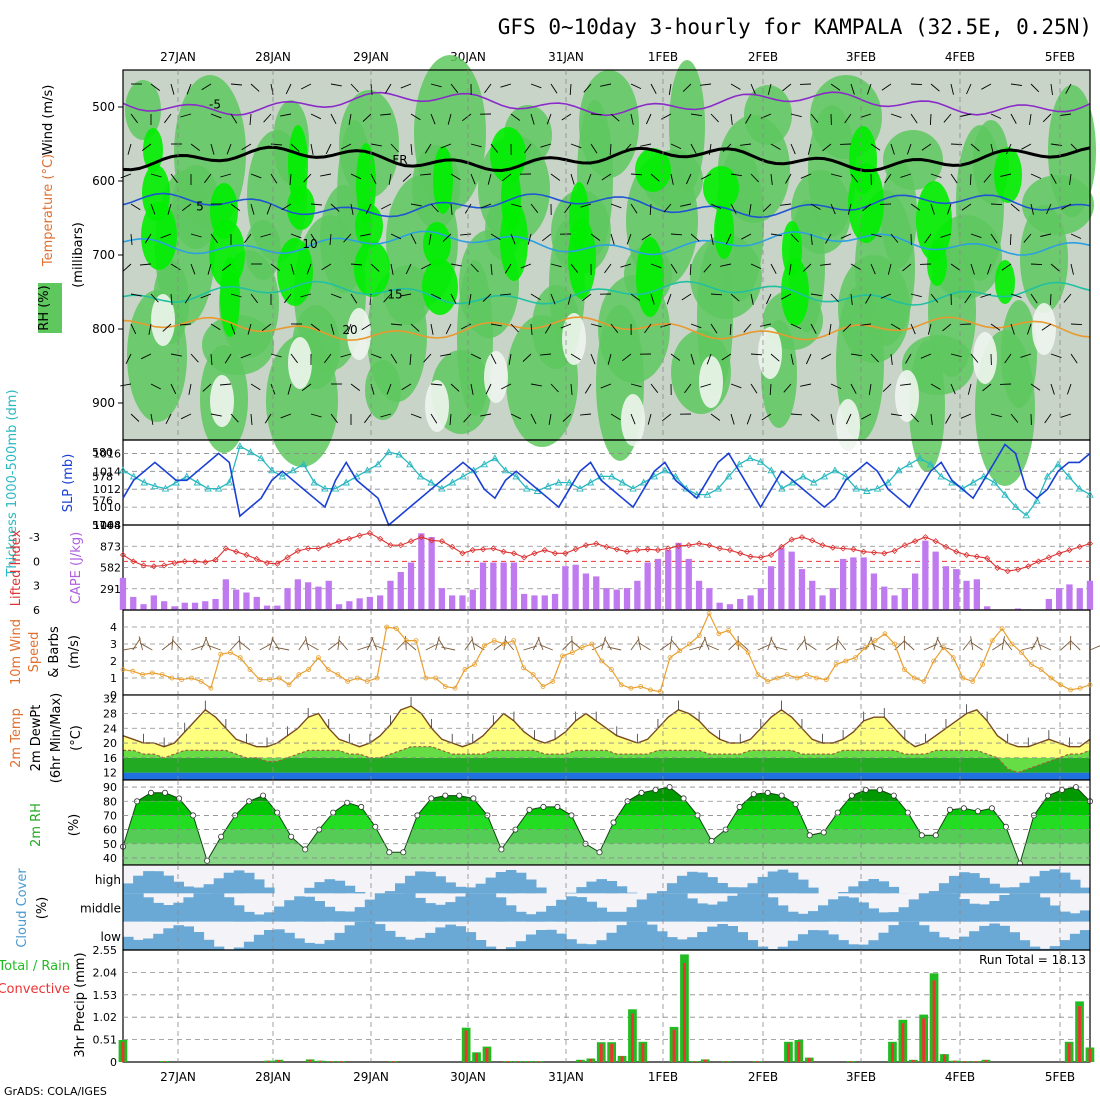  What do you see at coordinates (496, 377) in the screenshot?
I see `rh-low-fill` at bounding box center [496, 377].